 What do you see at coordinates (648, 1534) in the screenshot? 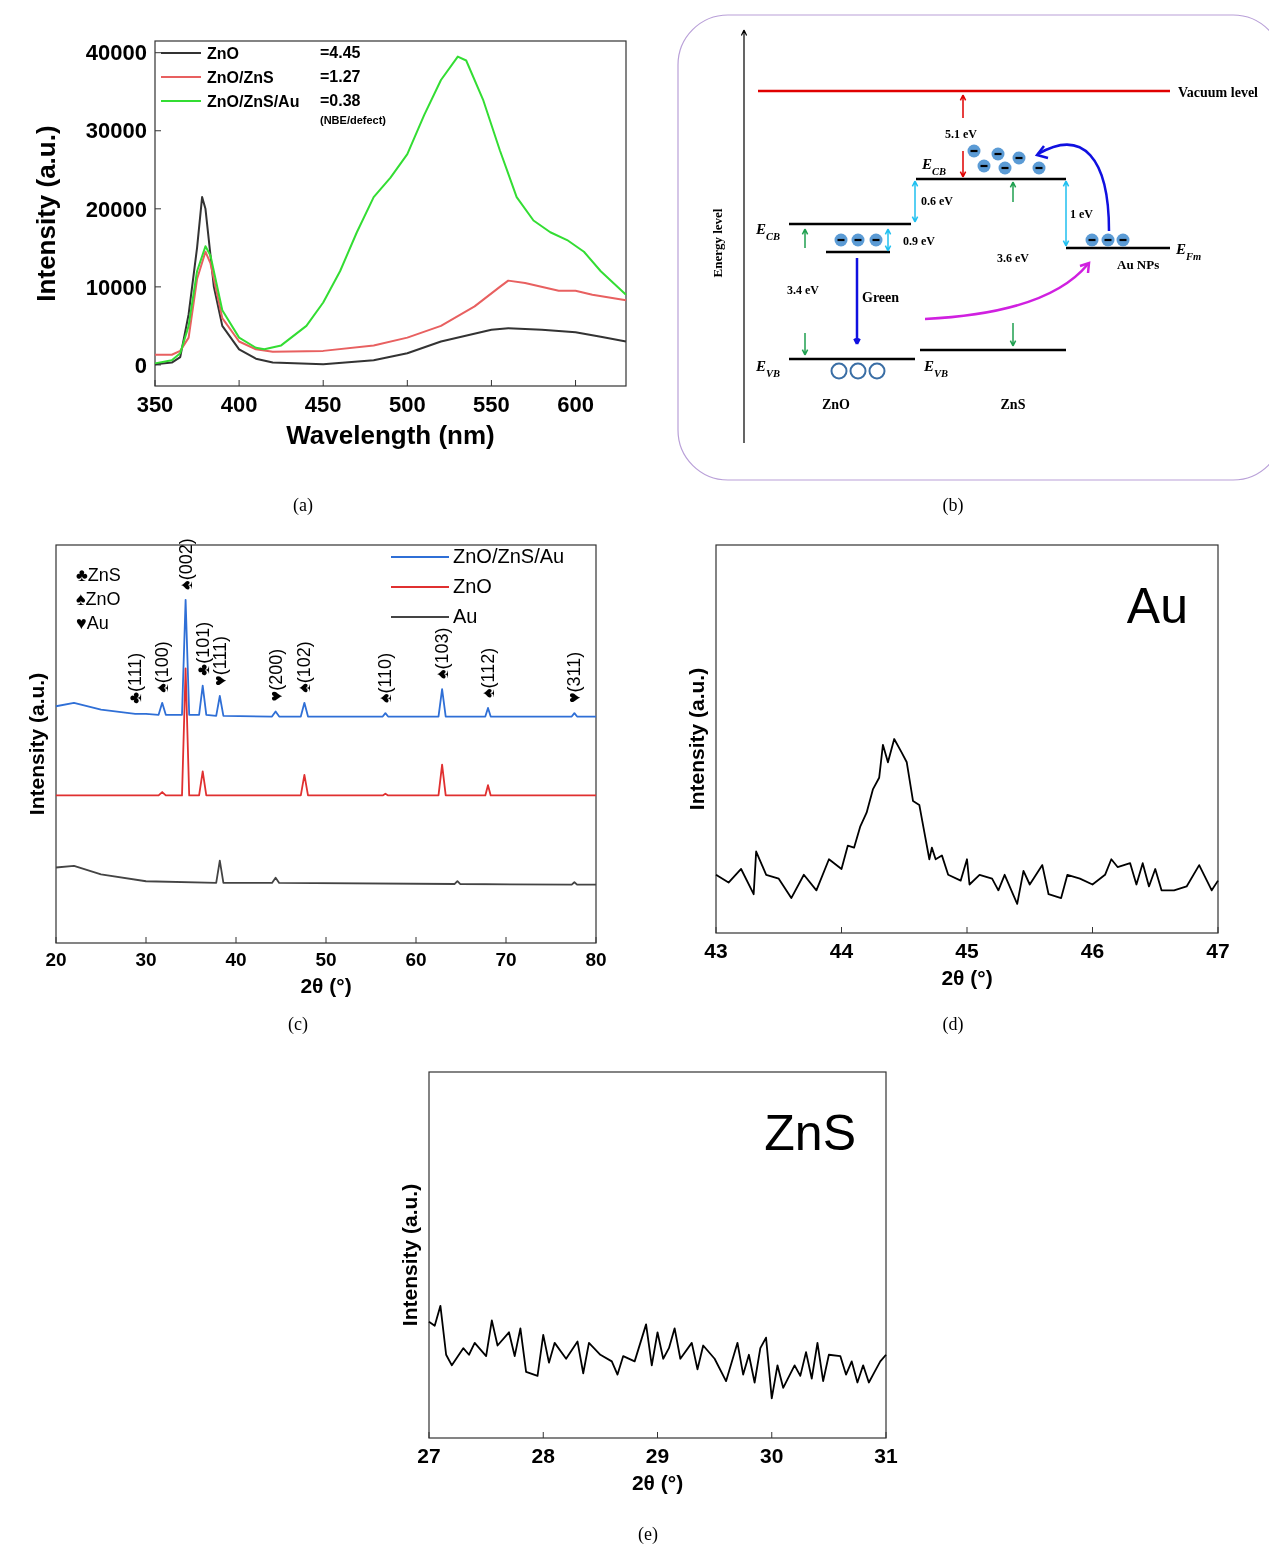
I see `text: (e)` at bounding box center [648, 1534].